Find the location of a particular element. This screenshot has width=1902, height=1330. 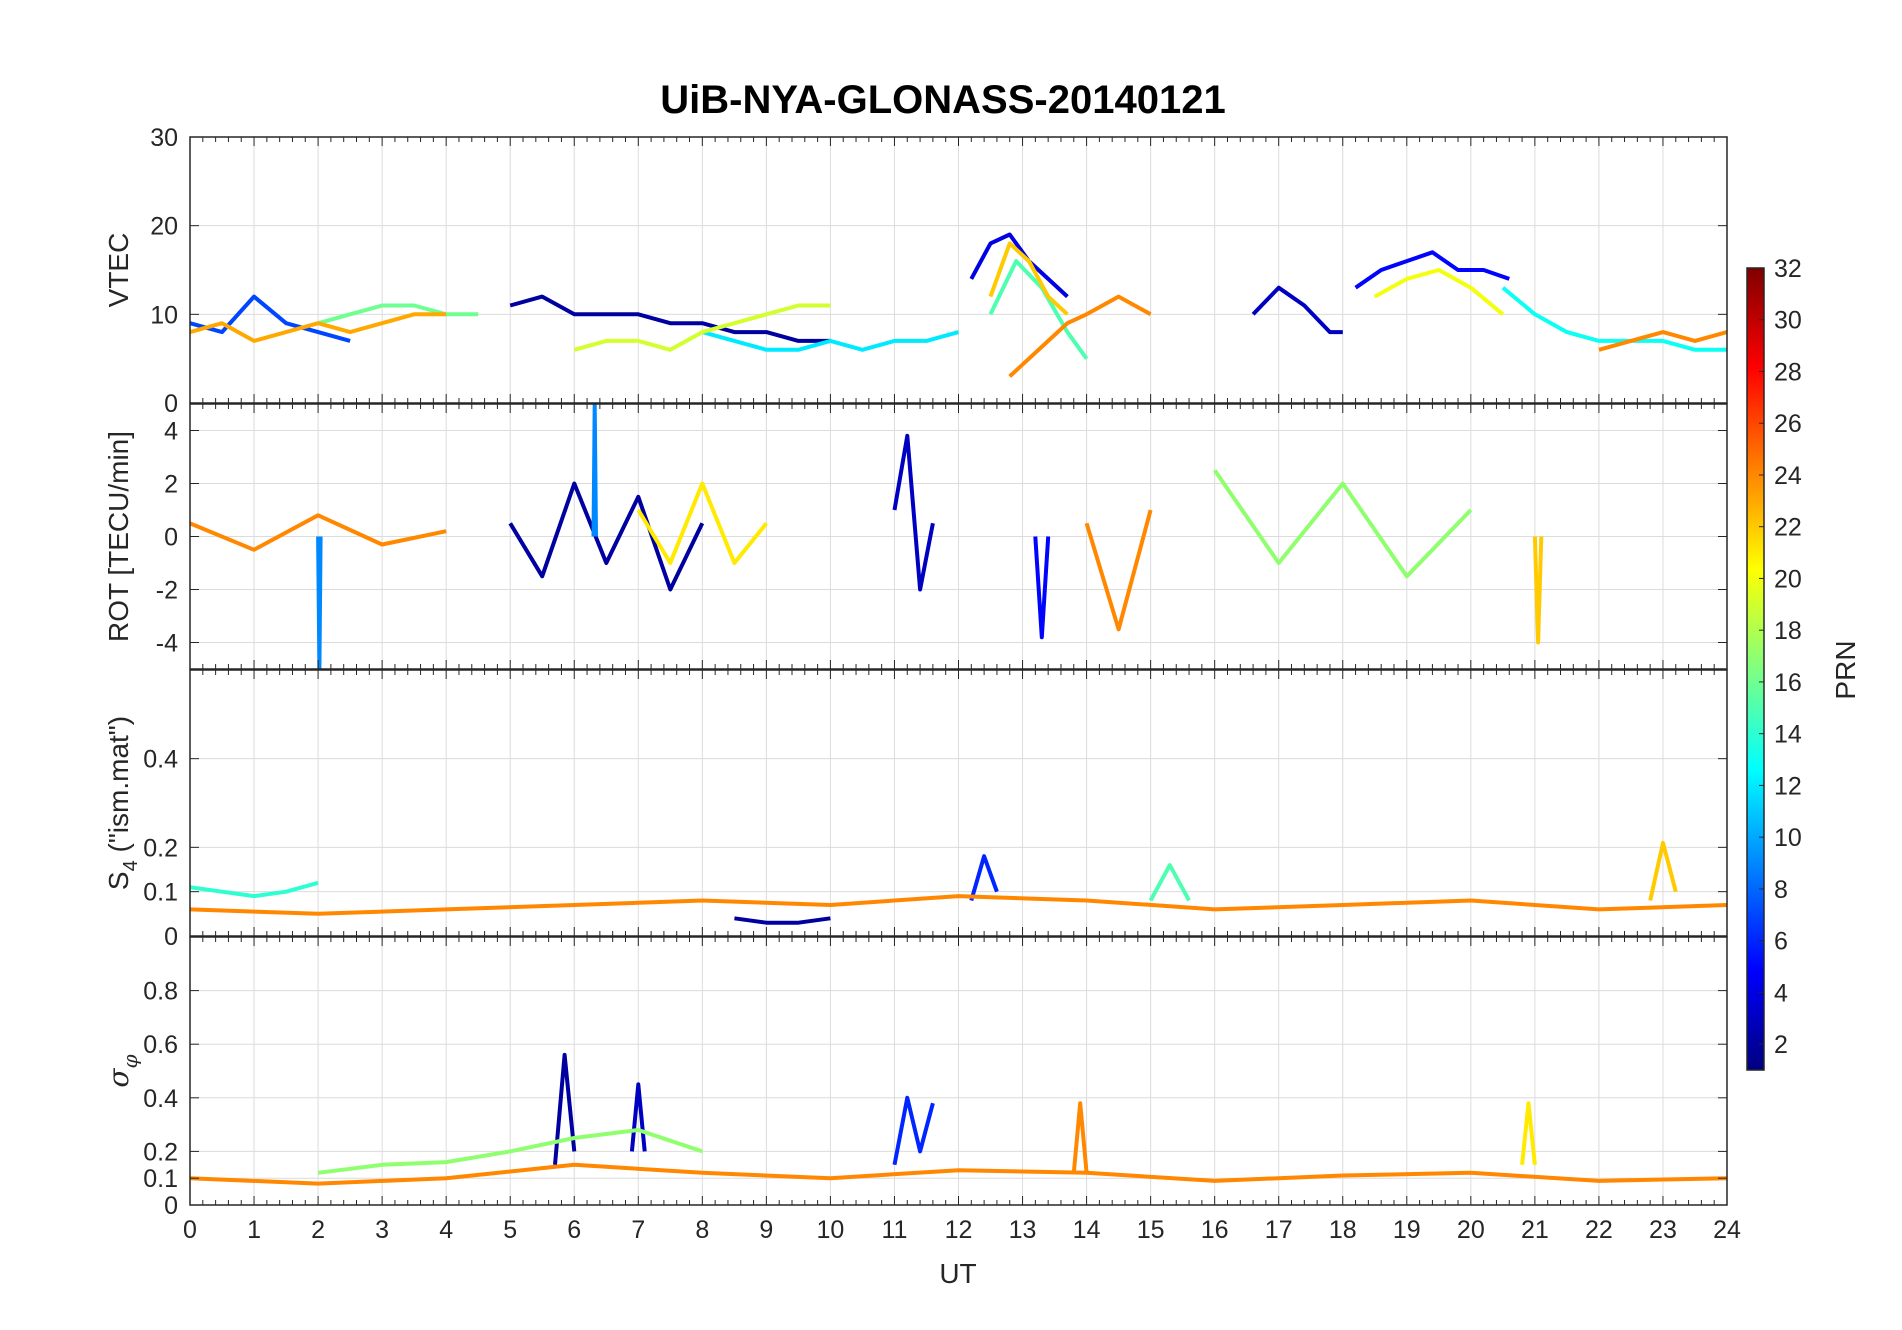

x-tick-label: 13 is located at coordinates (1023, 1230).